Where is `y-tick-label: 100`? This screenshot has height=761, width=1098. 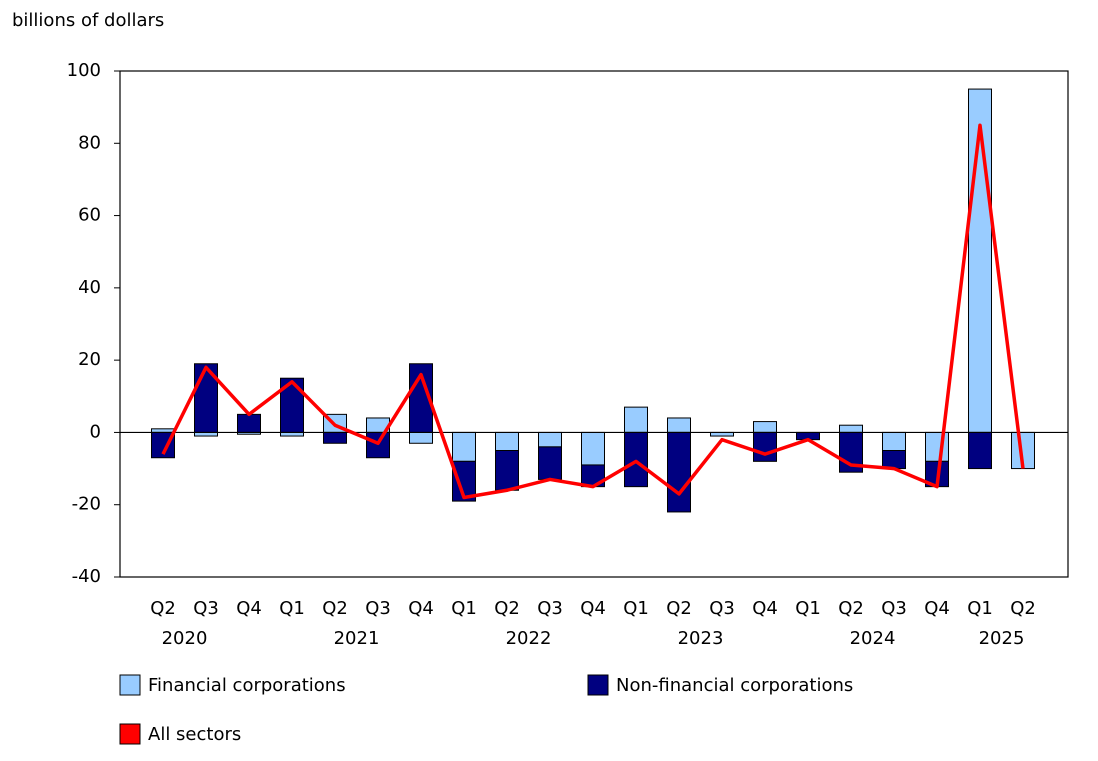
y-tick-label: 100 is located at coordinates (84, 70).